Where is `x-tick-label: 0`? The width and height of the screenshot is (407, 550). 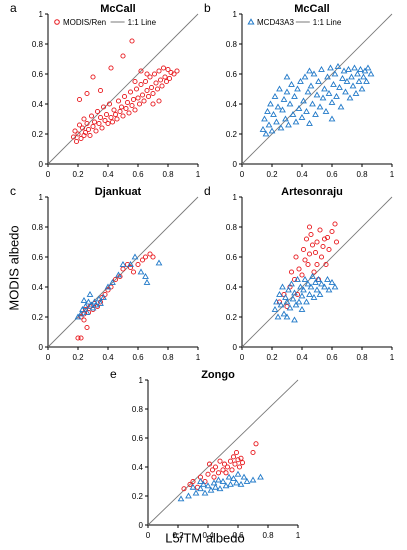 x-tick-label: 0 is located at coordinates (242, 357).